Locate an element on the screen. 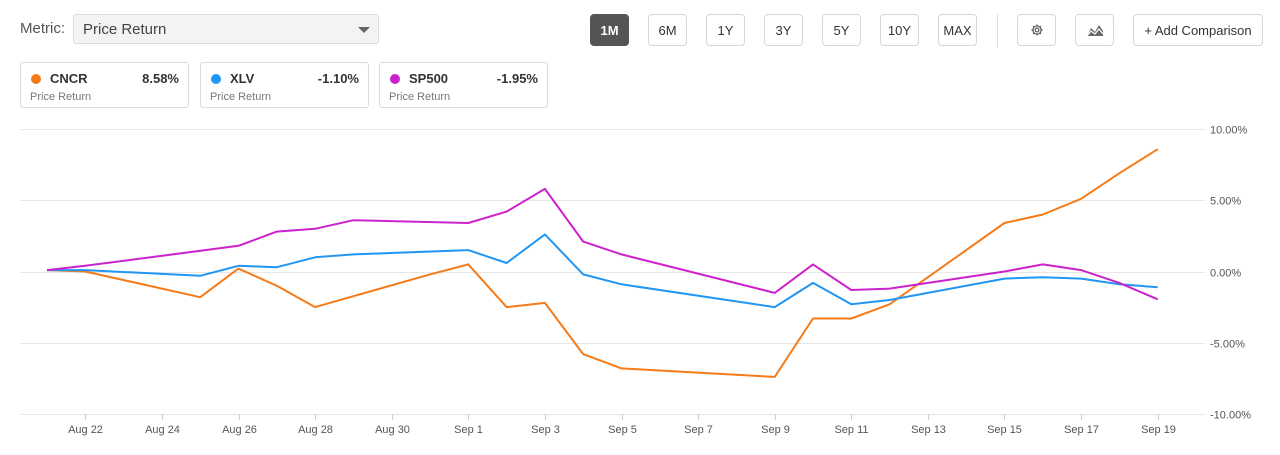 Image resolution: width=1280 pixels, height=455 pixels. area-chart-icon is located at coordinates (1094, 31).